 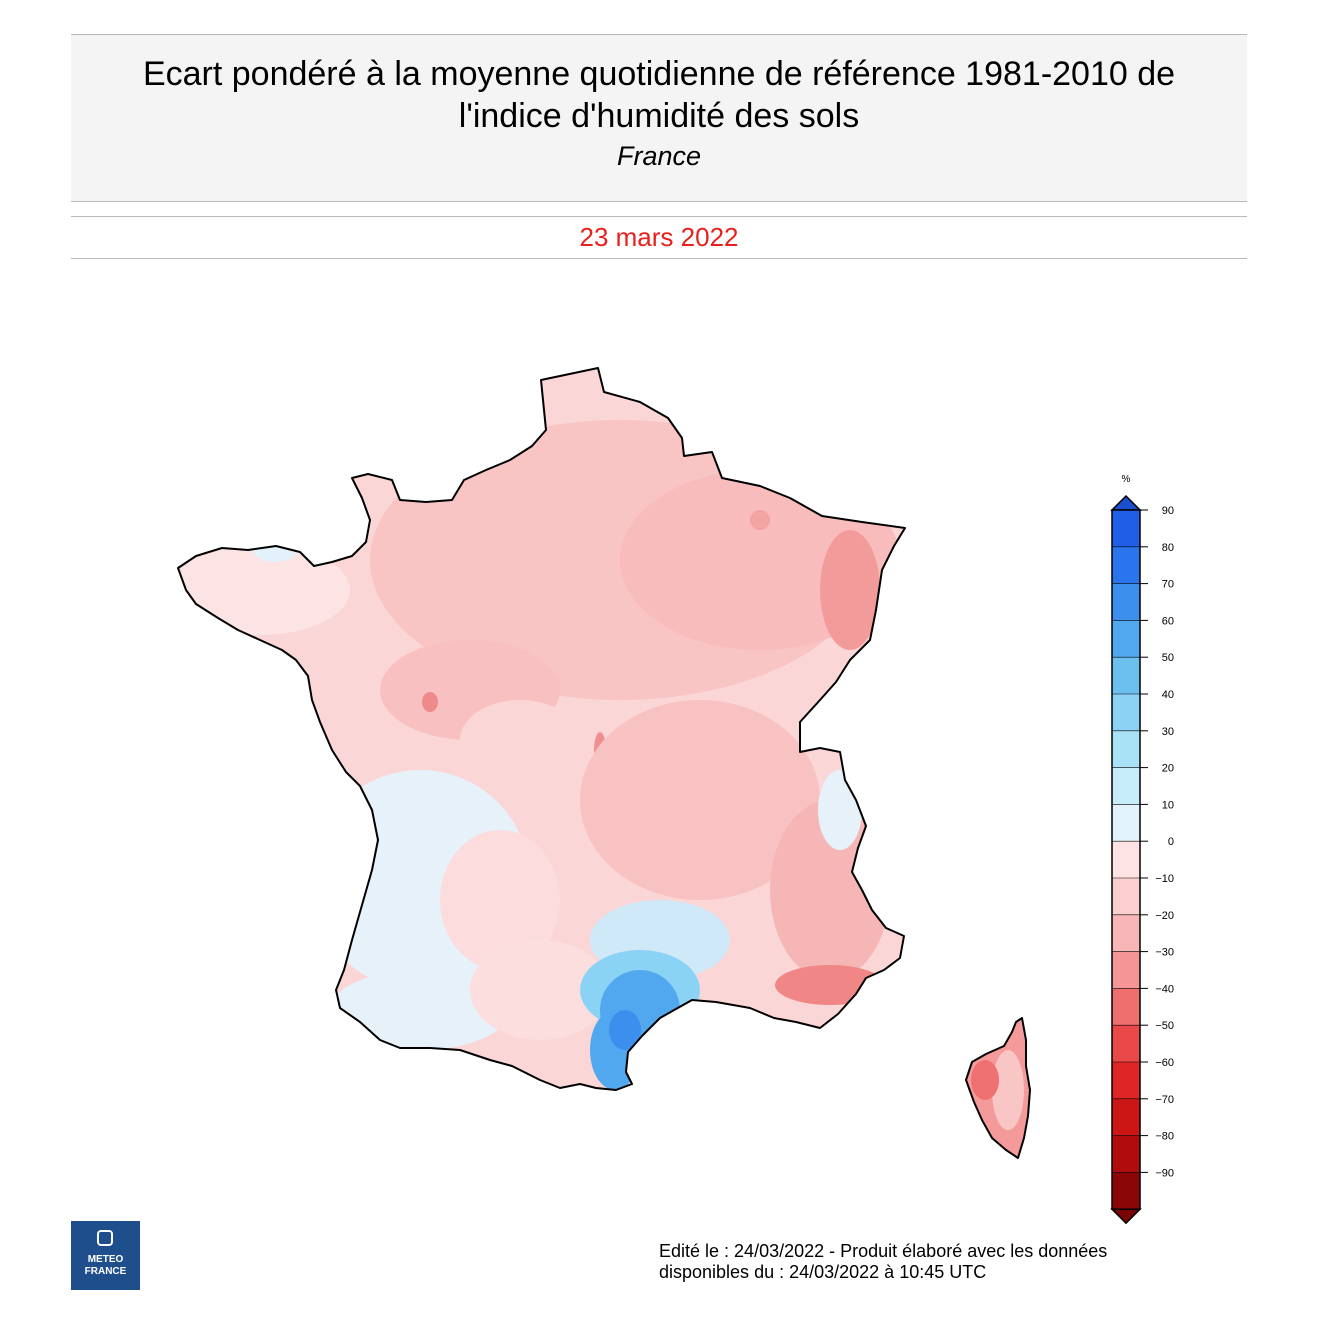 What do you see at coordinates (1164, 1100) in the screenshot?
I see `legend-tick-label: −70` at bounding box center [1164, 1100].